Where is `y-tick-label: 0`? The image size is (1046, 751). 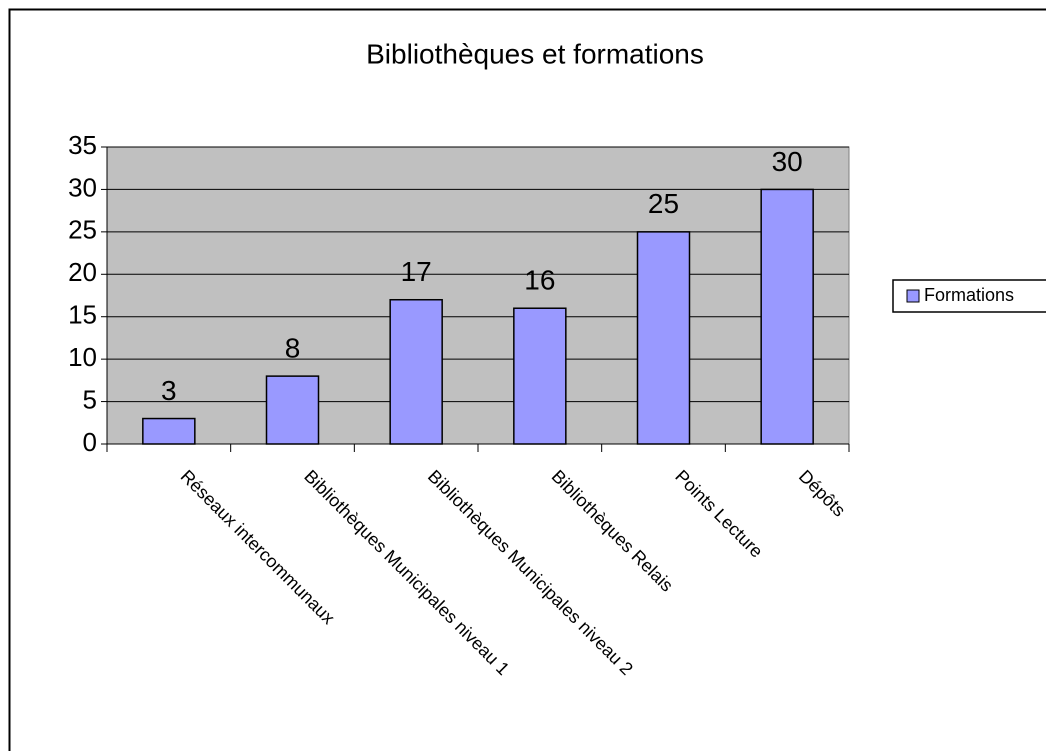
y-tick-label: 0 is located at coordinates (90, 442).